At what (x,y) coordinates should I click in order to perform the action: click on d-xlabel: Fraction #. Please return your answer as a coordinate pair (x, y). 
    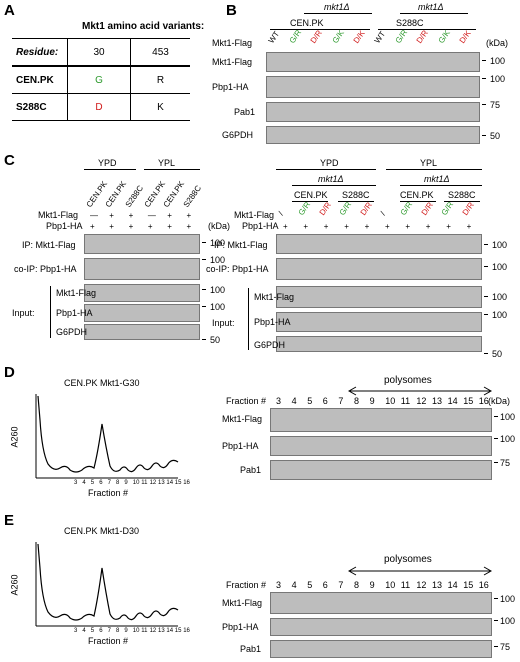
    Looking at the image, I should click on (108, 493).